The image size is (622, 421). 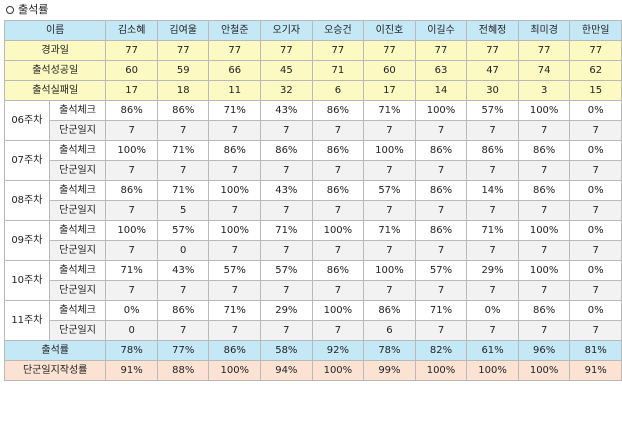 I want to click on week-journal-row: 단군일지 7 0 7 7 7 7 7 7 7 7, so click(x=313, y=250).